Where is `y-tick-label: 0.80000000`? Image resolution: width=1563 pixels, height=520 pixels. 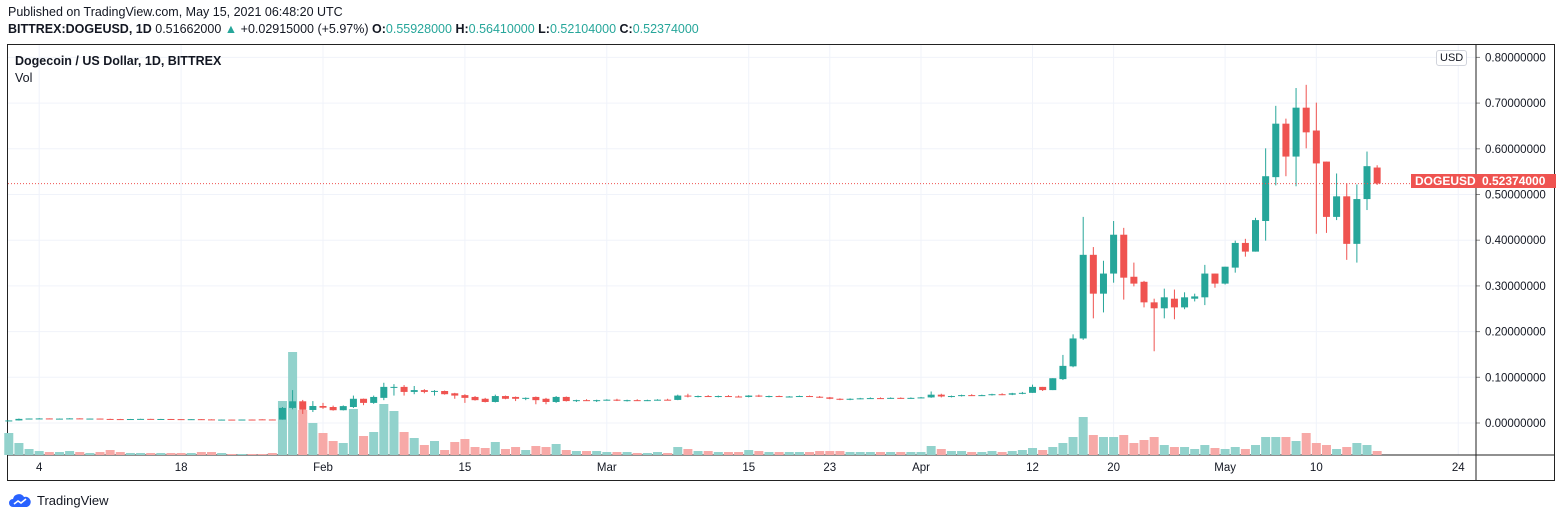 y-tick-label: 0.80000000 is located at coordinates (1515, 58).